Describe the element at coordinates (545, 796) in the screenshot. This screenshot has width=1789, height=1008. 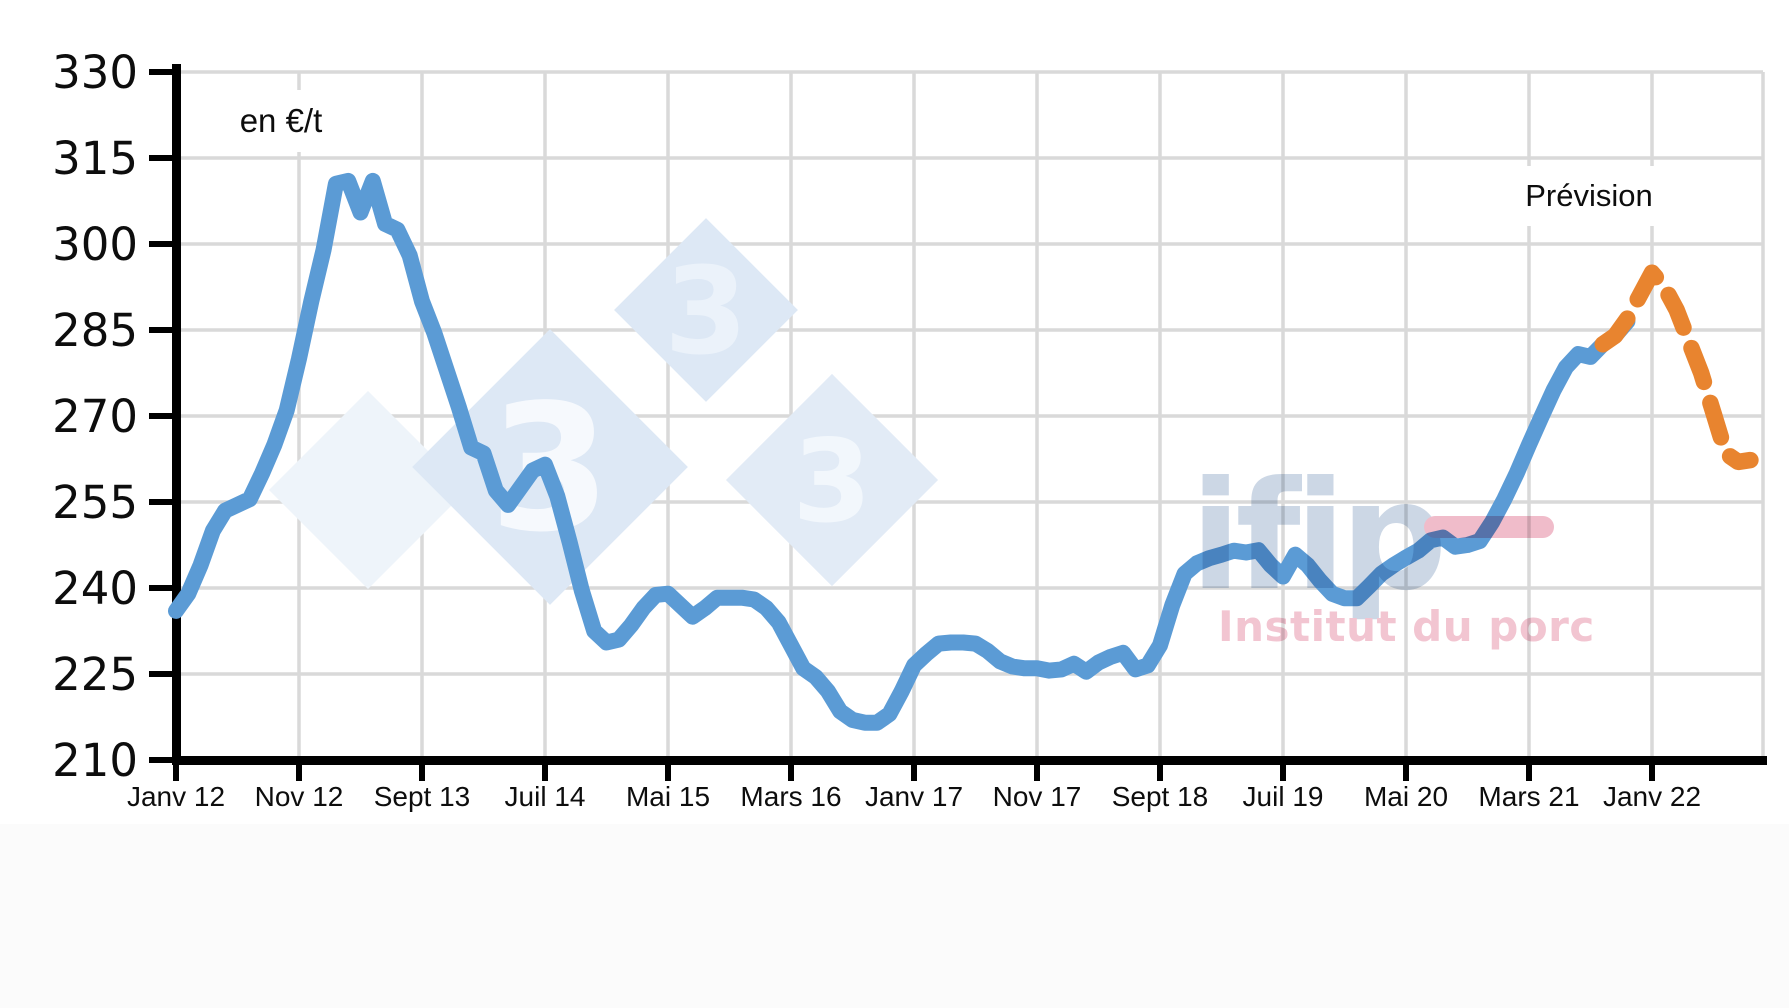
I see `x-axis-label: Juil 14` at that location.